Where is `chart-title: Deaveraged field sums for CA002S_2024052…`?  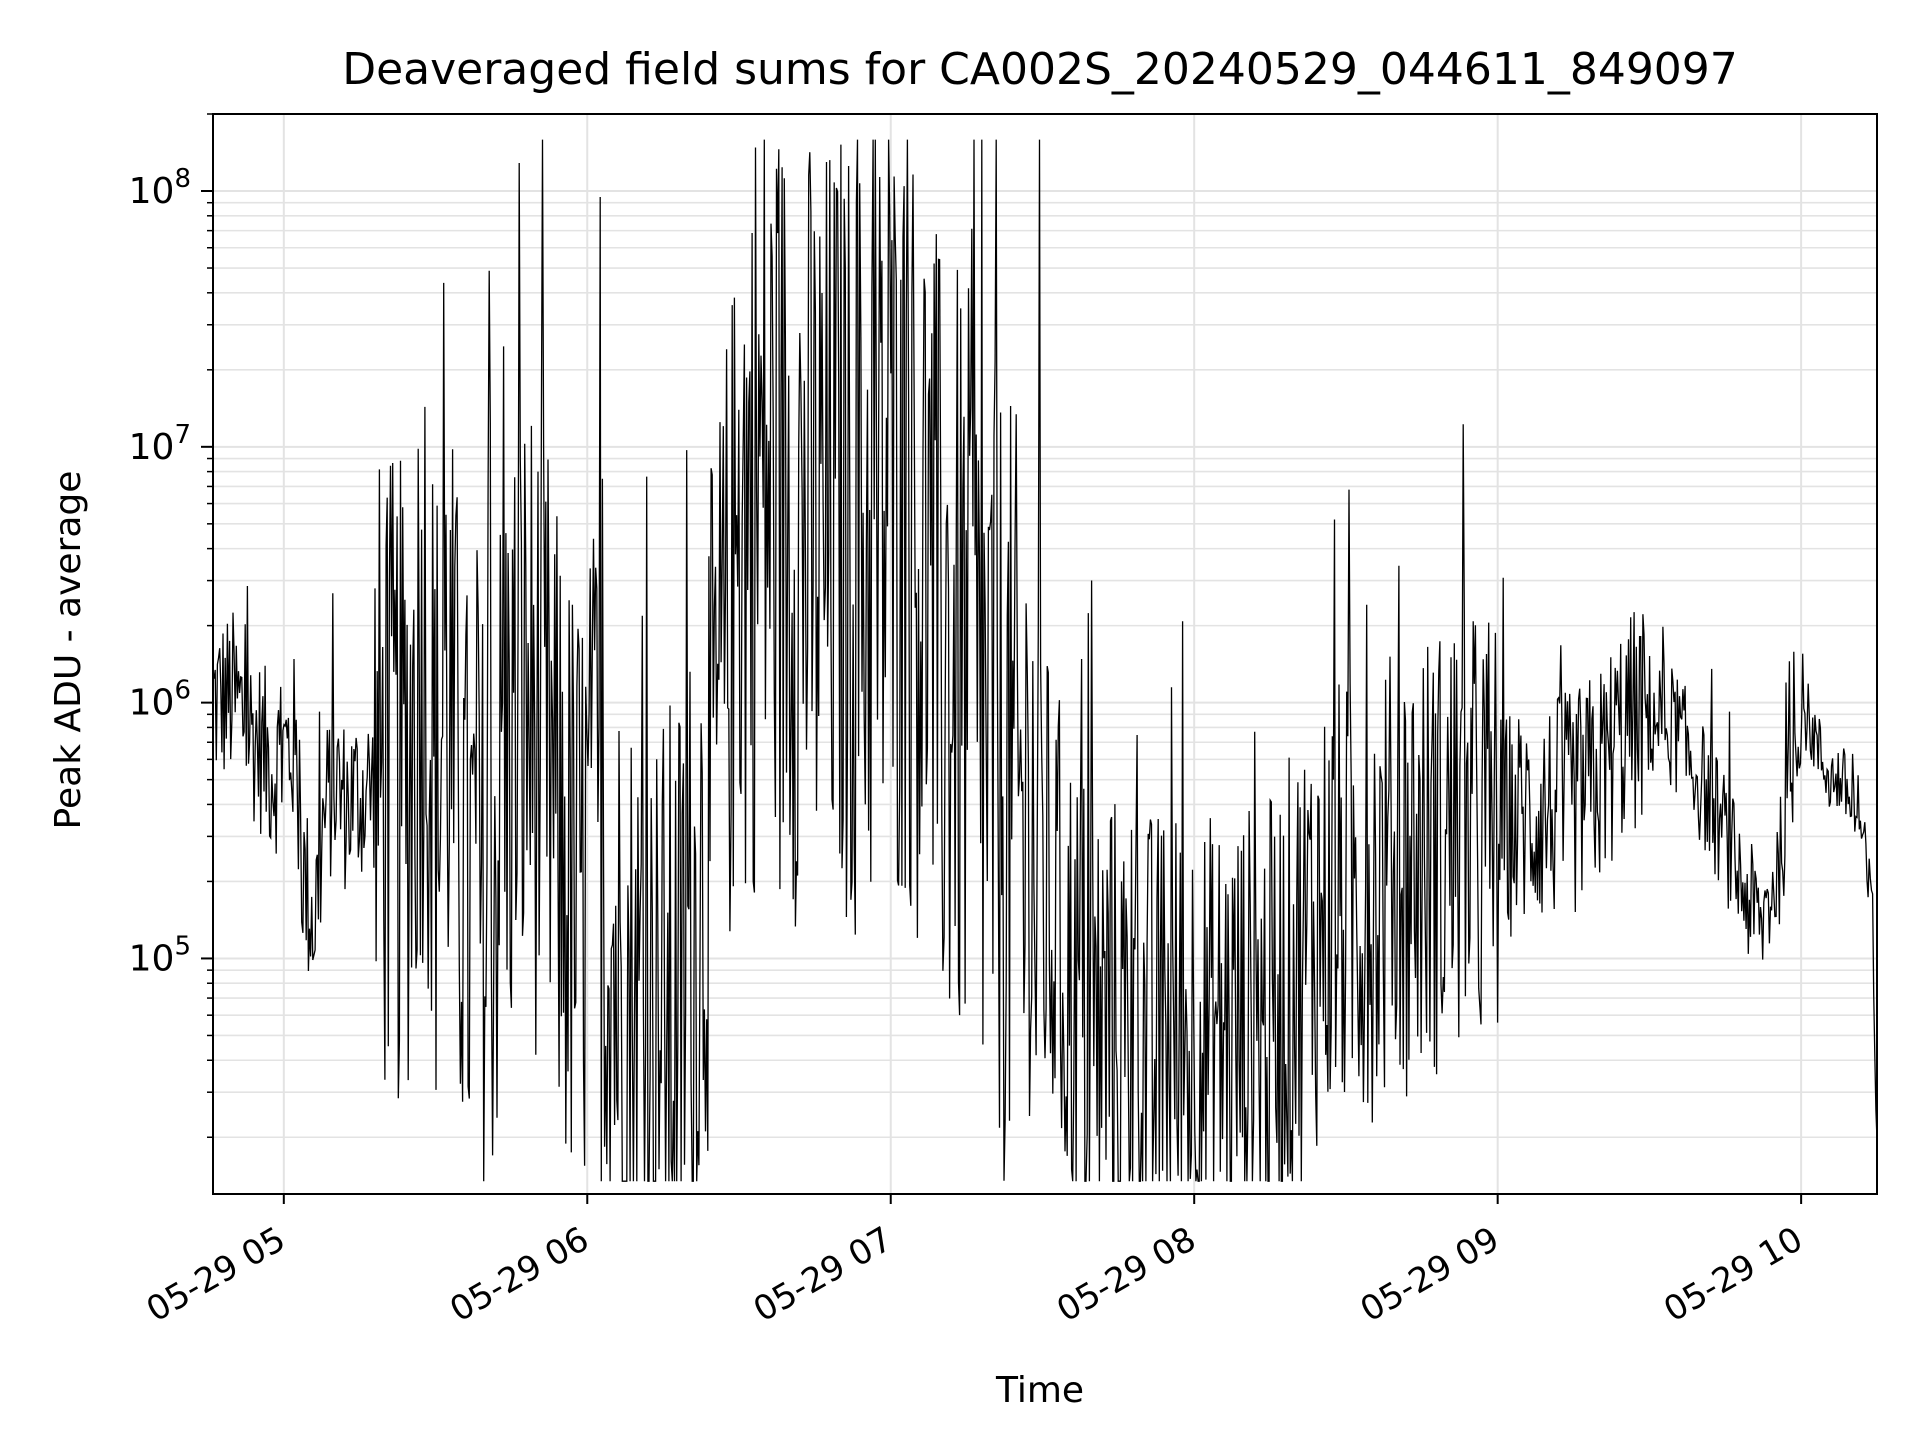 chart-title: Deaveraged field sums for CA002S_2024052… is located at coordinates (1040, 69).